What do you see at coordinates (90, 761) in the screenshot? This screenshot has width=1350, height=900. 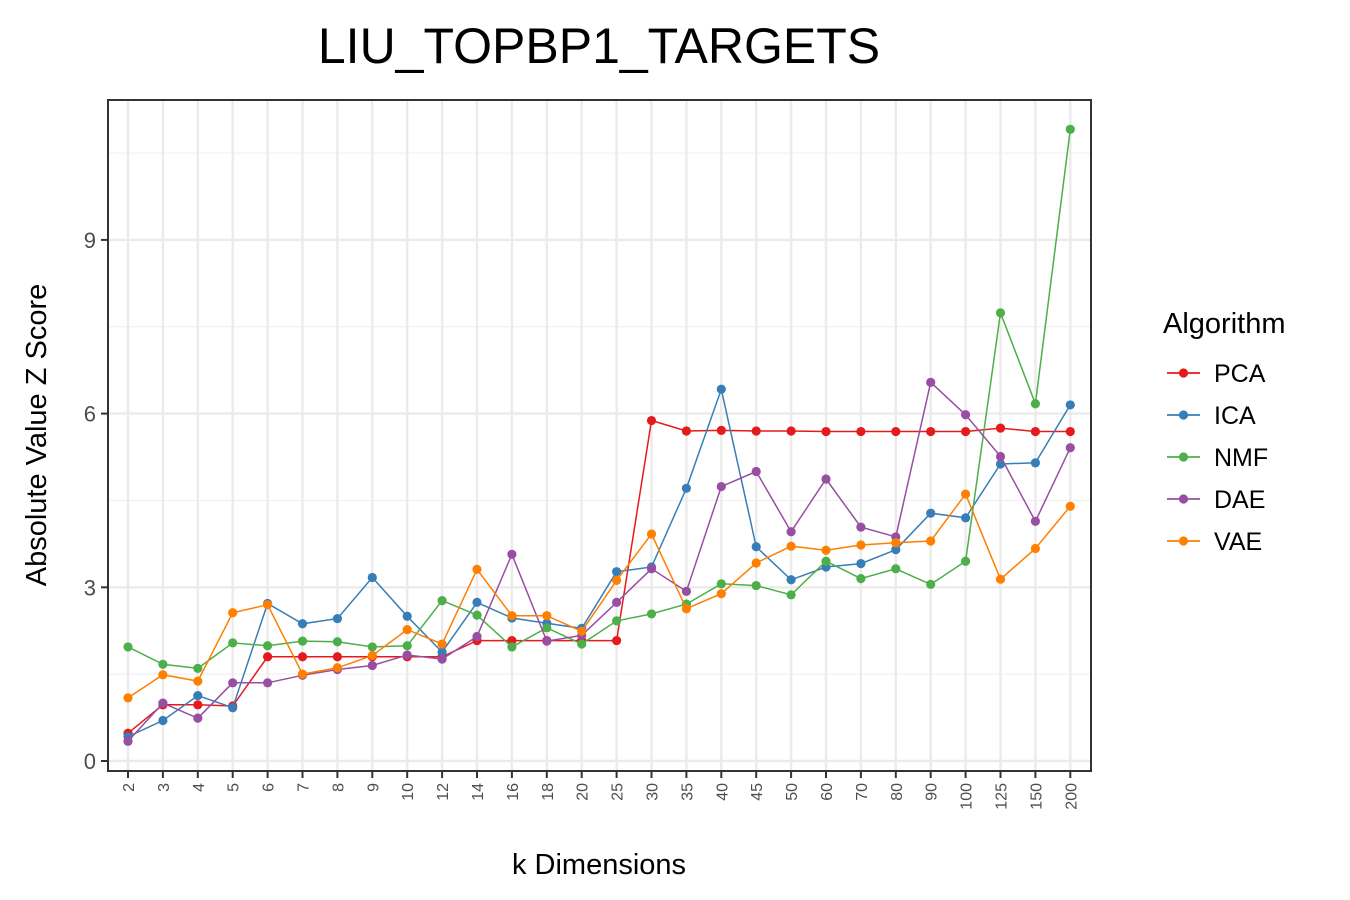 I see `y-tick-label: 0` at bounding box center [90, 761].